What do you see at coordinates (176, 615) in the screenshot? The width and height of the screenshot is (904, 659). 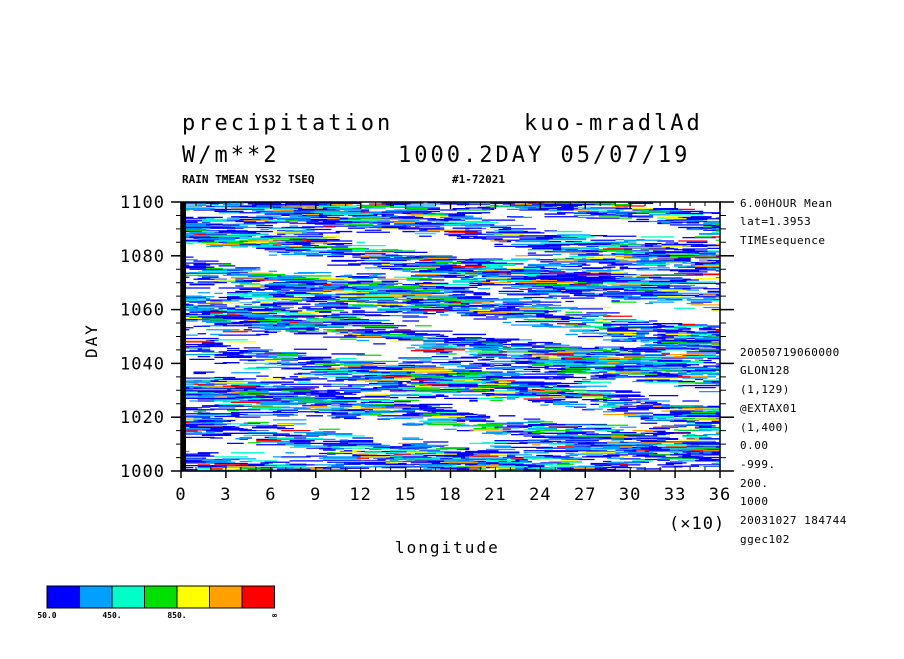 I see `colorbar-label: 850.` at bounding box center [176, 615].